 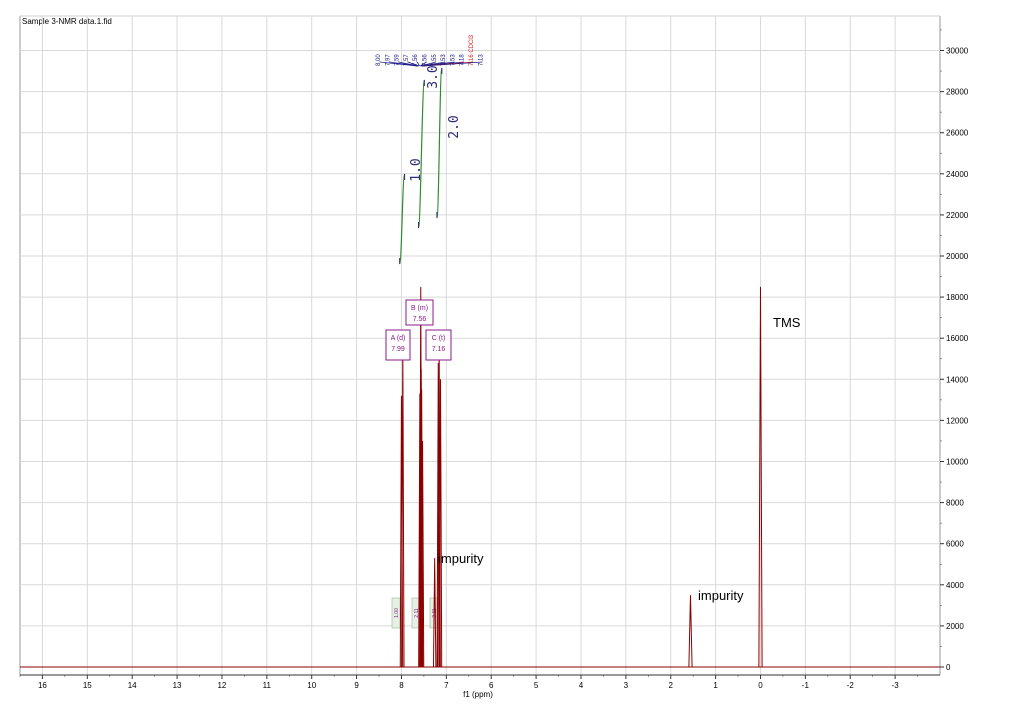 I want to click on multiplet-label: C (t), so click(x=439, y=338).